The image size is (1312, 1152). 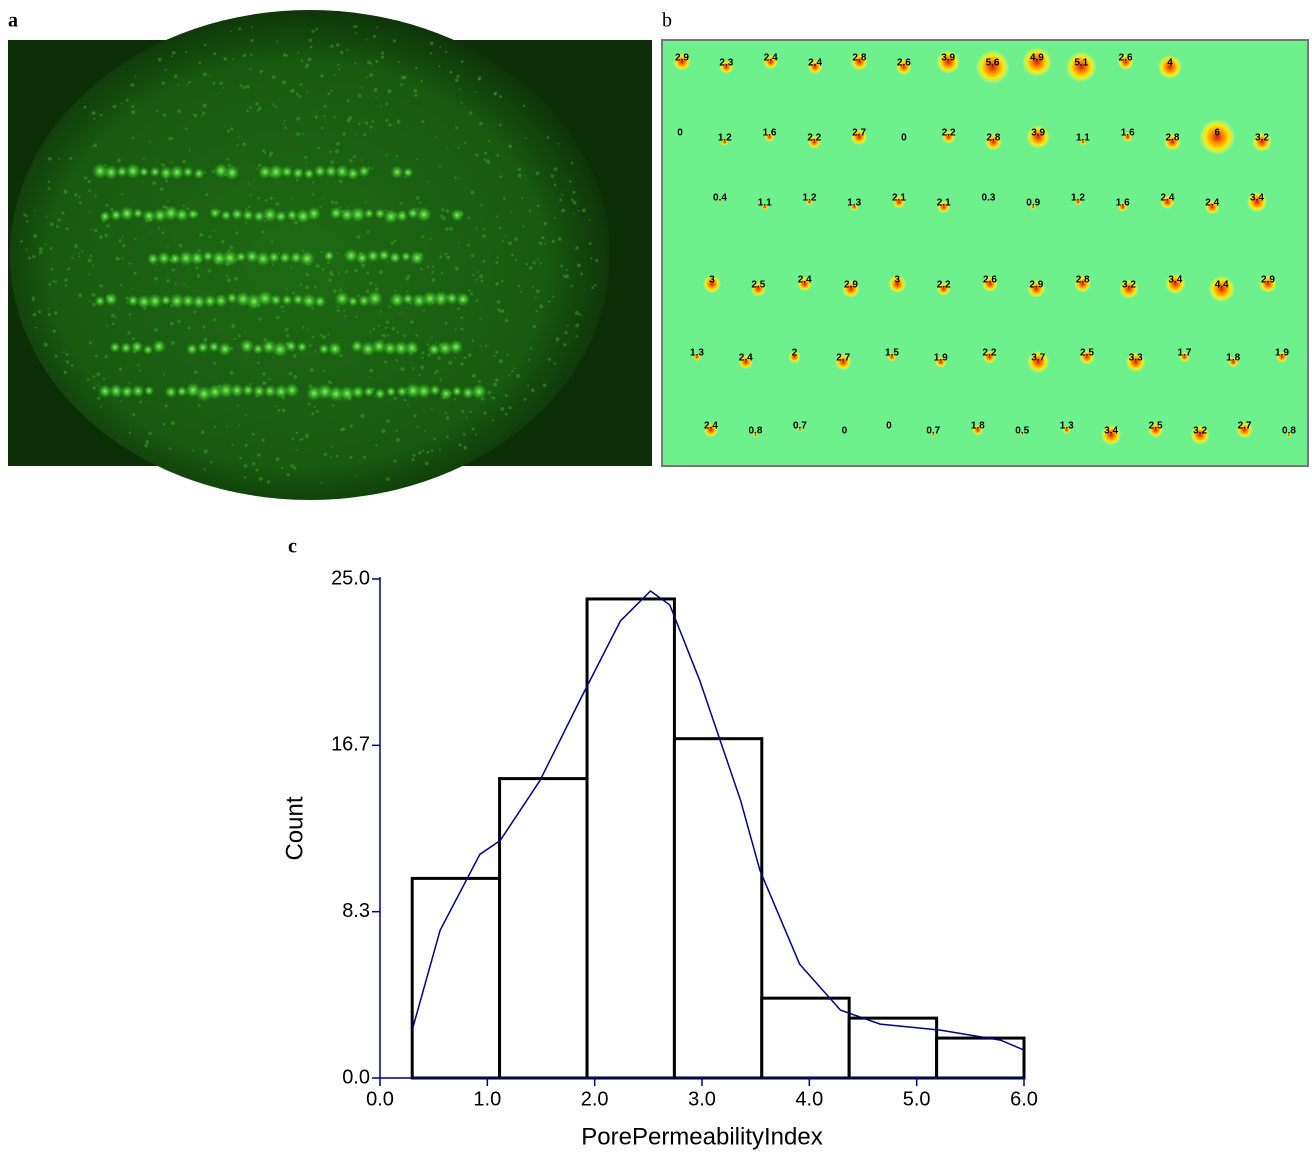 What do you see at coordinates (800, 426) in the screenshot?
I see `spot-label: 0.7` at bounding box center [800, 426].